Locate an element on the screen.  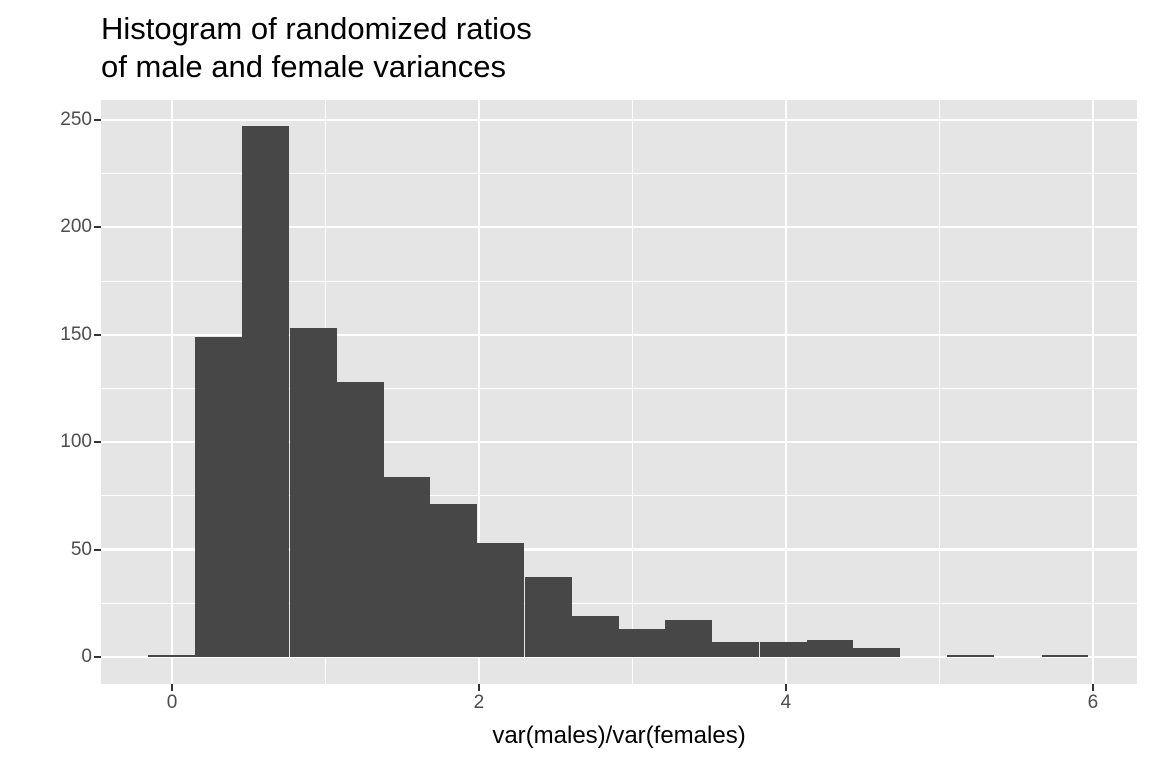
x-tick-label: 4 is located at coordinates (786, 702).